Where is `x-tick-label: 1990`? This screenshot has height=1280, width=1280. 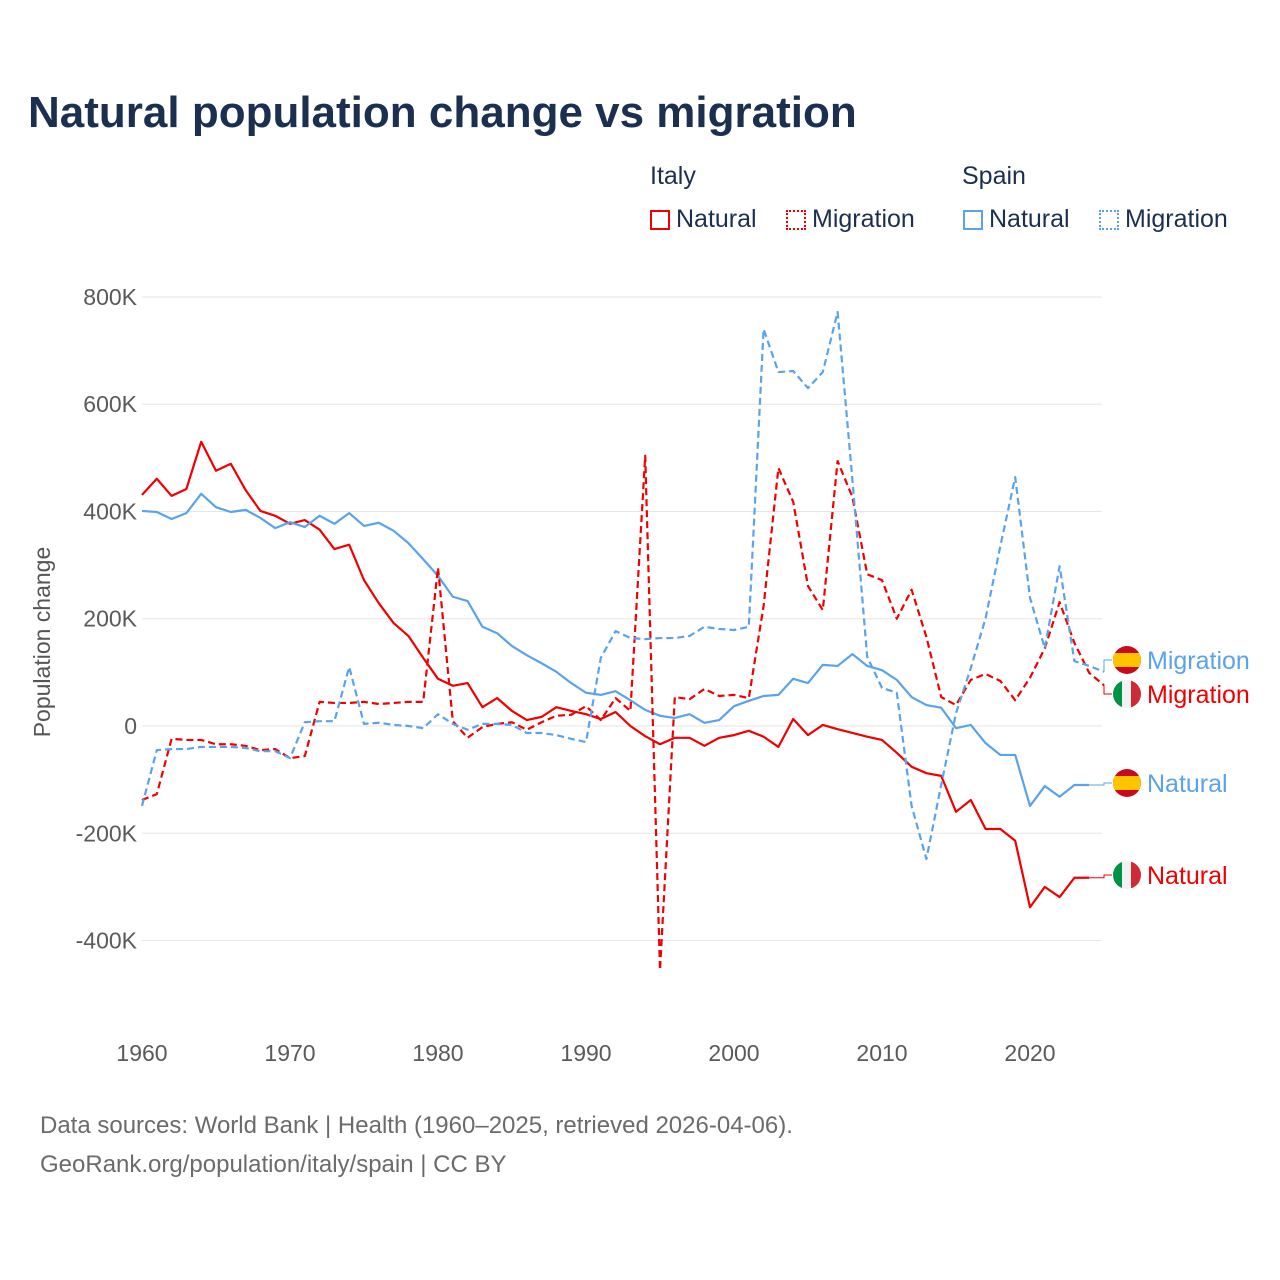
x-tick-label: 1990 is located at coordinates (585, 1053).